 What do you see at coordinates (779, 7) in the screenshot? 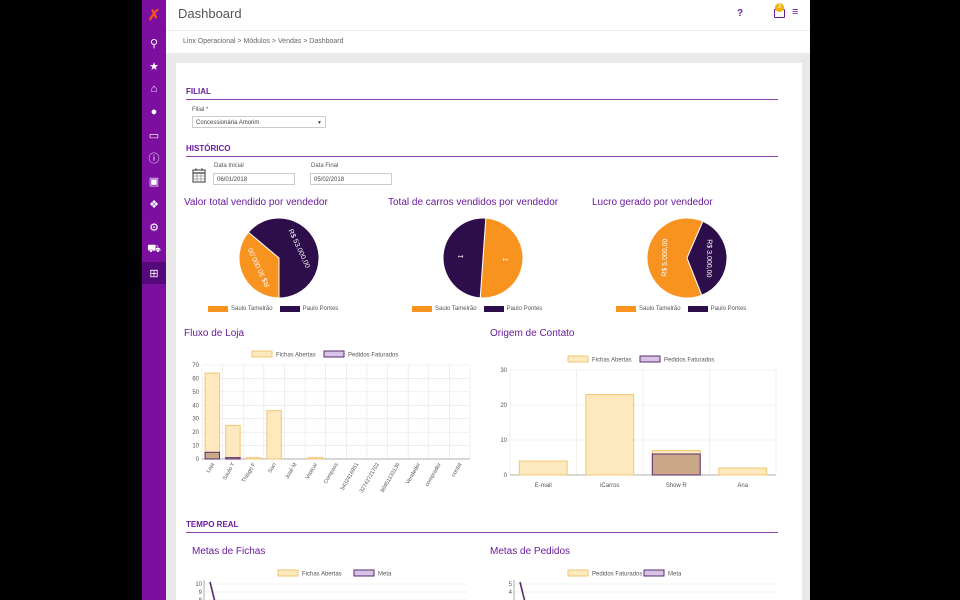
I see `notification-badge: 3` at bounding box center [779, 7].